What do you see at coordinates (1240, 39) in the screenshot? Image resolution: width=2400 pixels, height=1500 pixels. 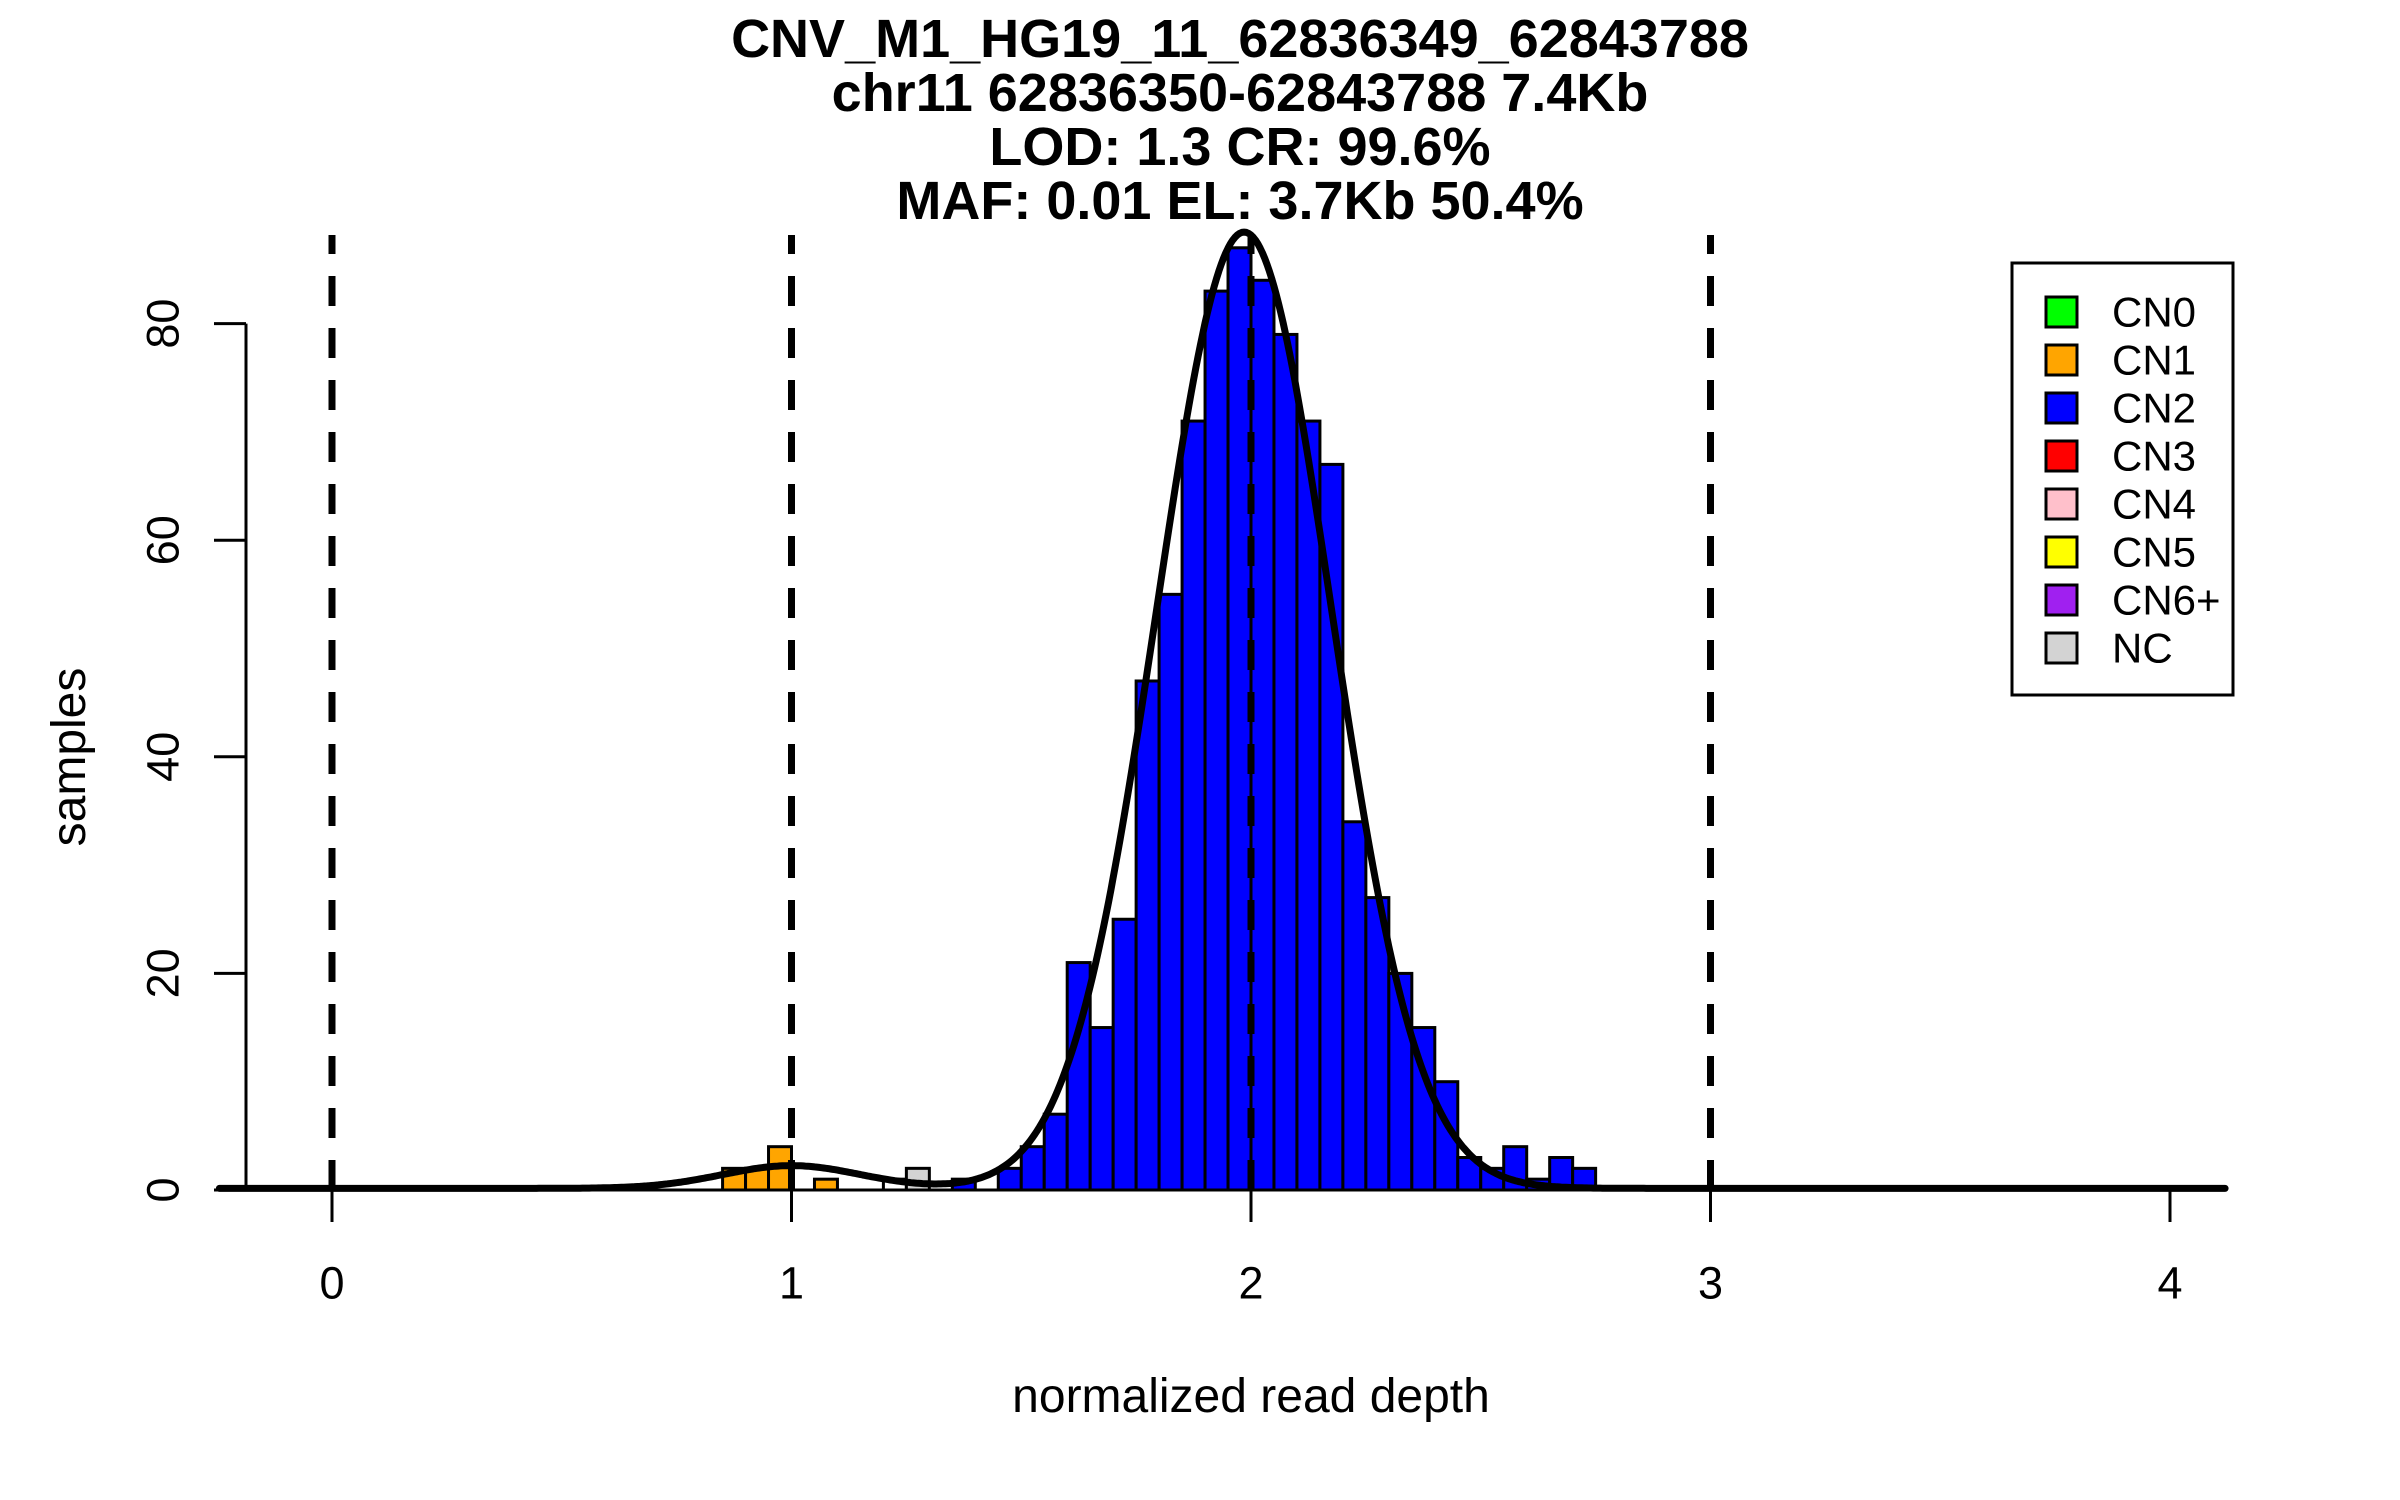 I see `chart-title-line-1: CNV_M1_HG19_11_62836349_62843788` at bounding box center [1240, 39].